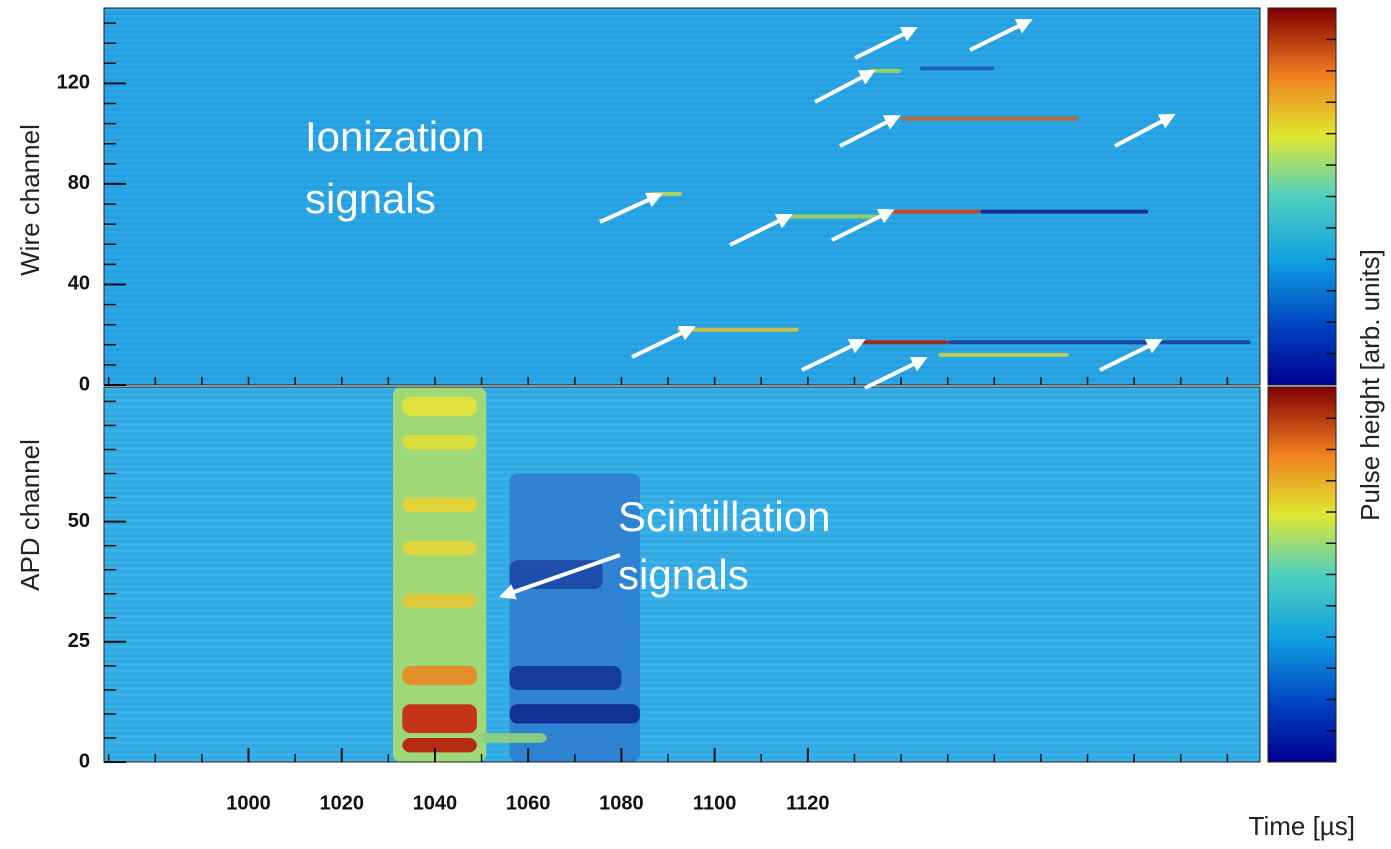 The image size is (1391, 849). I want to click on y-tick-label: 120, so click(73, 83).